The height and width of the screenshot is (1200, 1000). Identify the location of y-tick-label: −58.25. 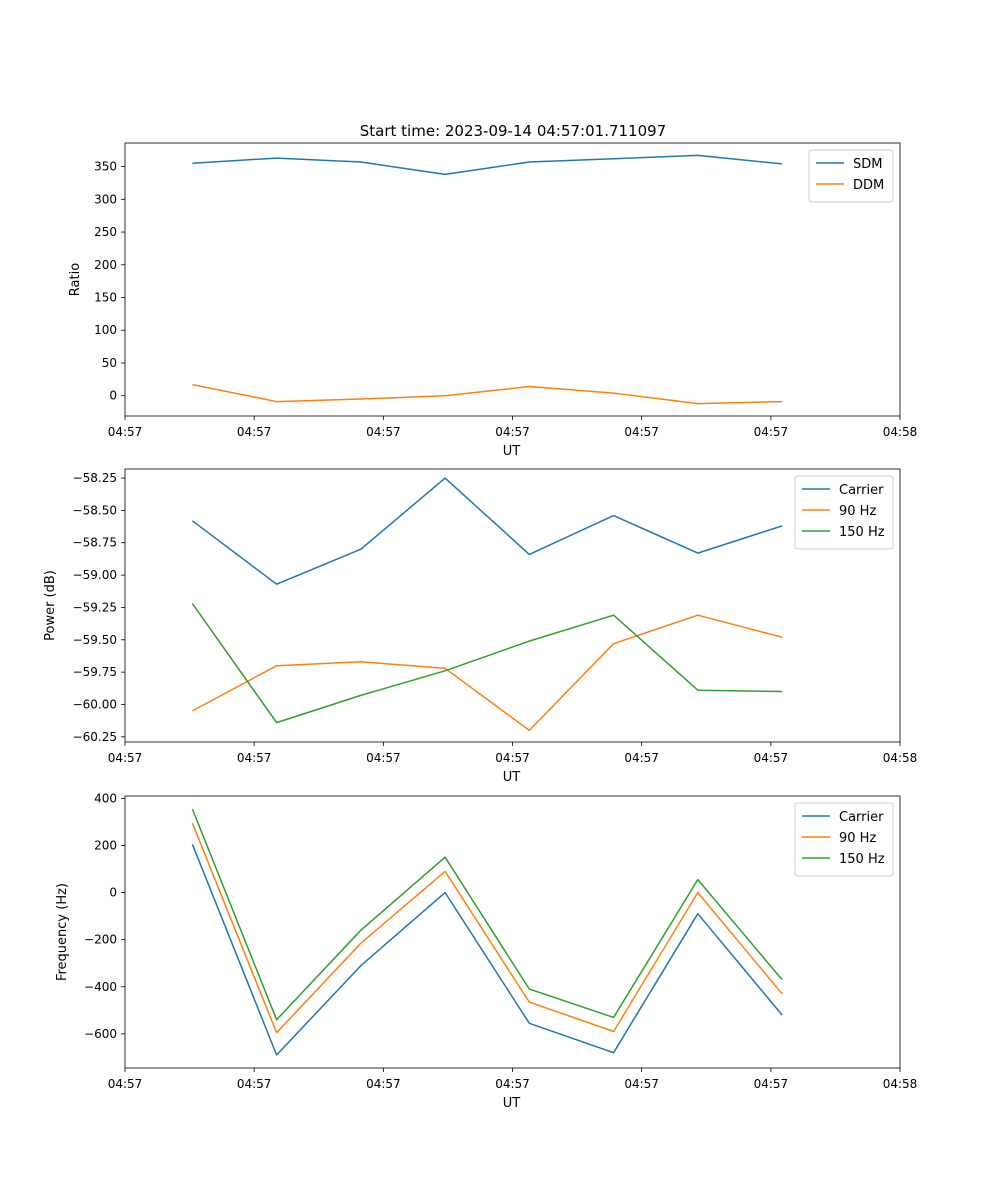
(95, 478).